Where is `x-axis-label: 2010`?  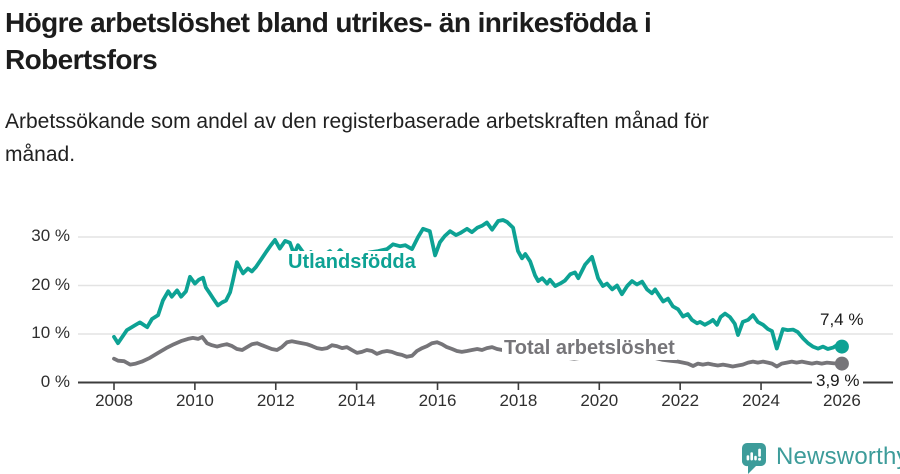 x-axis-label: 2010 is located at coordinates (194, 400).